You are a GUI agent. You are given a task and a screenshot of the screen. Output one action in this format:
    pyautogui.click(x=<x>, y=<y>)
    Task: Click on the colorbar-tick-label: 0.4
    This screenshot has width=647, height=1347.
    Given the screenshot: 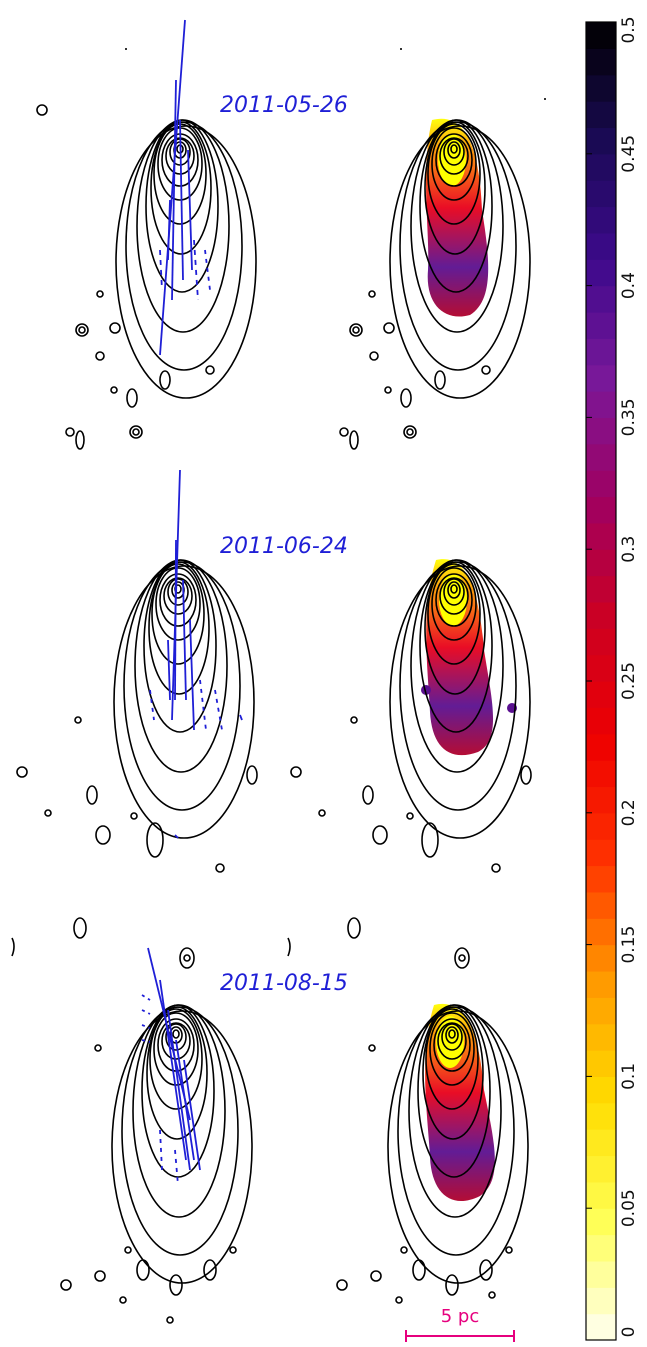 What is the action you would take?
    pyautogui.click(x=629, y=285)
    